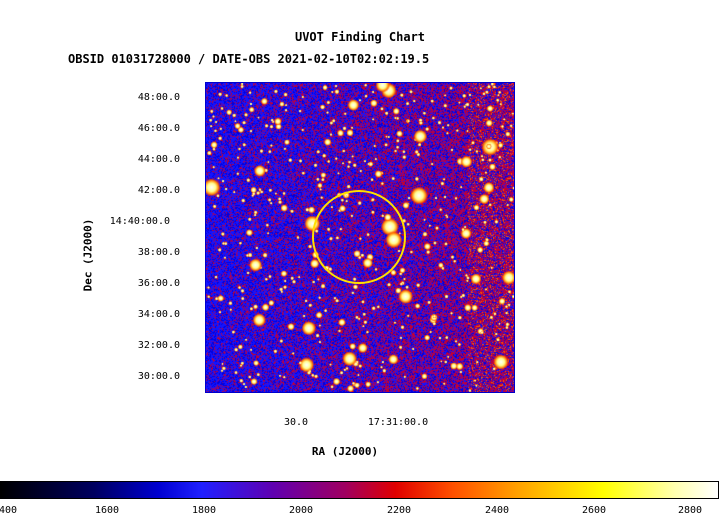  What do you see at coordinates (345, 451) in the screenshot?
I see `ra-axis-label: RA (J2000)` at bounding box center [345, 451].